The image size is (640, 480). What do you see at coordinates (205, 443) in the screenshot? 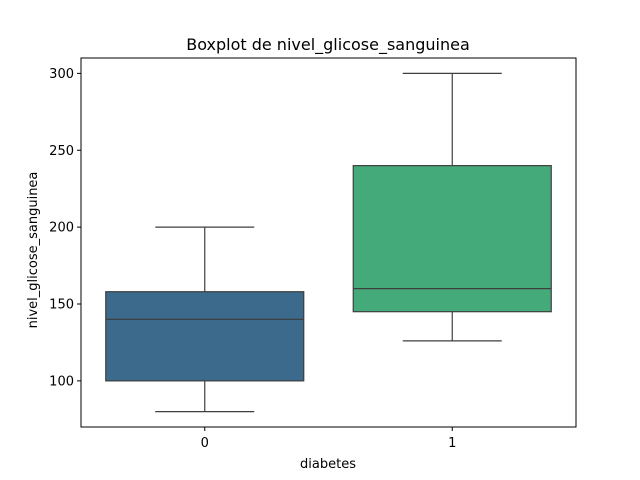
I see `x-tick-label: 0` at bounding box center [205, 443].